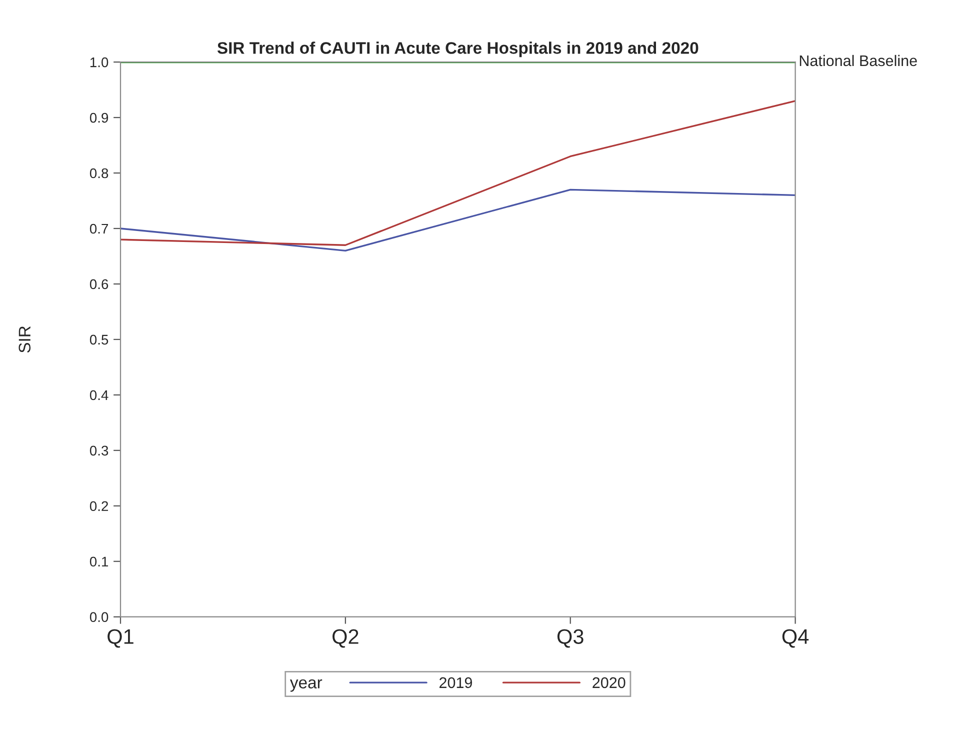 The height and width of the screenshot is (730, 964). I want to click on y-tick-label: 0.1, so click(99, 561).